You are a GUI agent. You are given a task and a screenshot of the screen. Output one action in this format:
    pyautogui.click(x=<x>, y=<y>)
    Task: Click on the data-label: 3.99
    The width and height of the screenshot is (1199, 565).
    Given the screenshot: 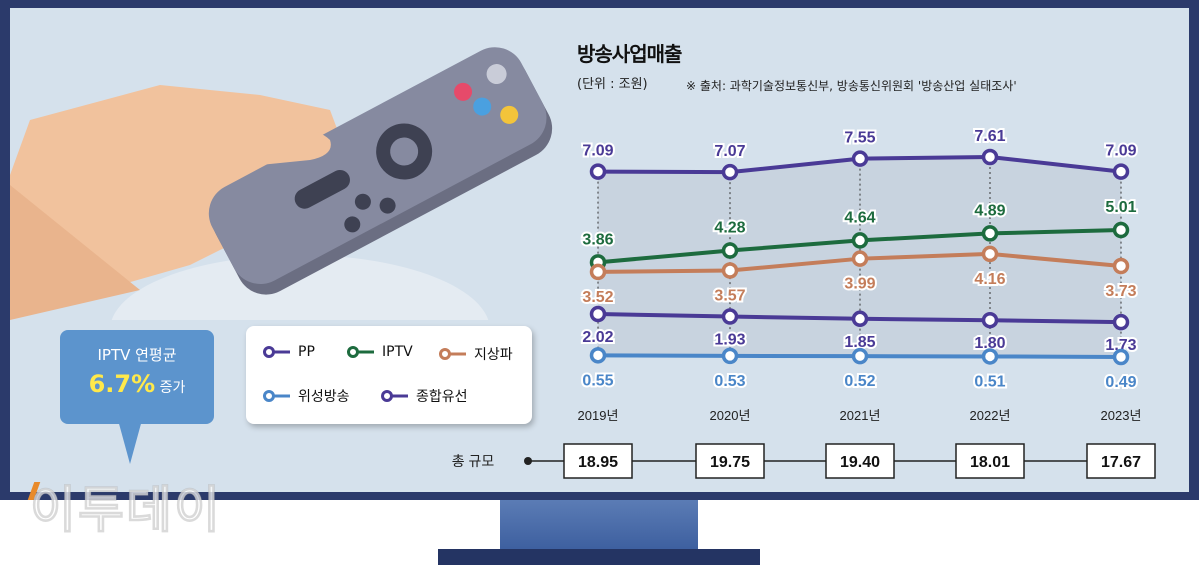 What is the action you would take?
    pyautogui.click(x=859, y=284)
    